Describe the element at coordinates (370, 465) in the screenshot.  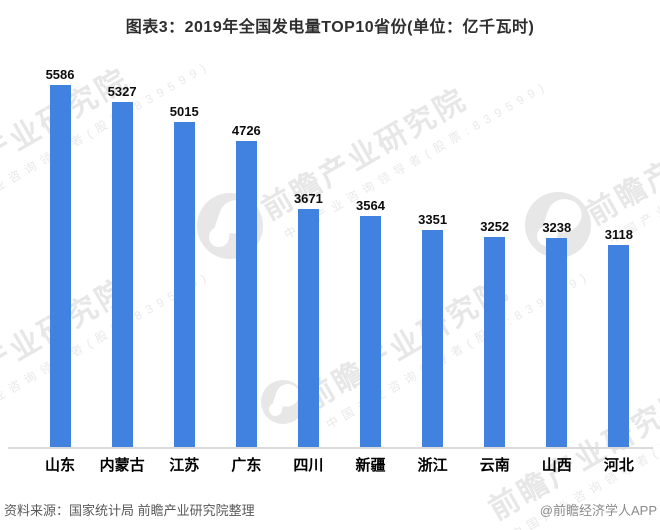
I see `category-label: 新疆` at that location.